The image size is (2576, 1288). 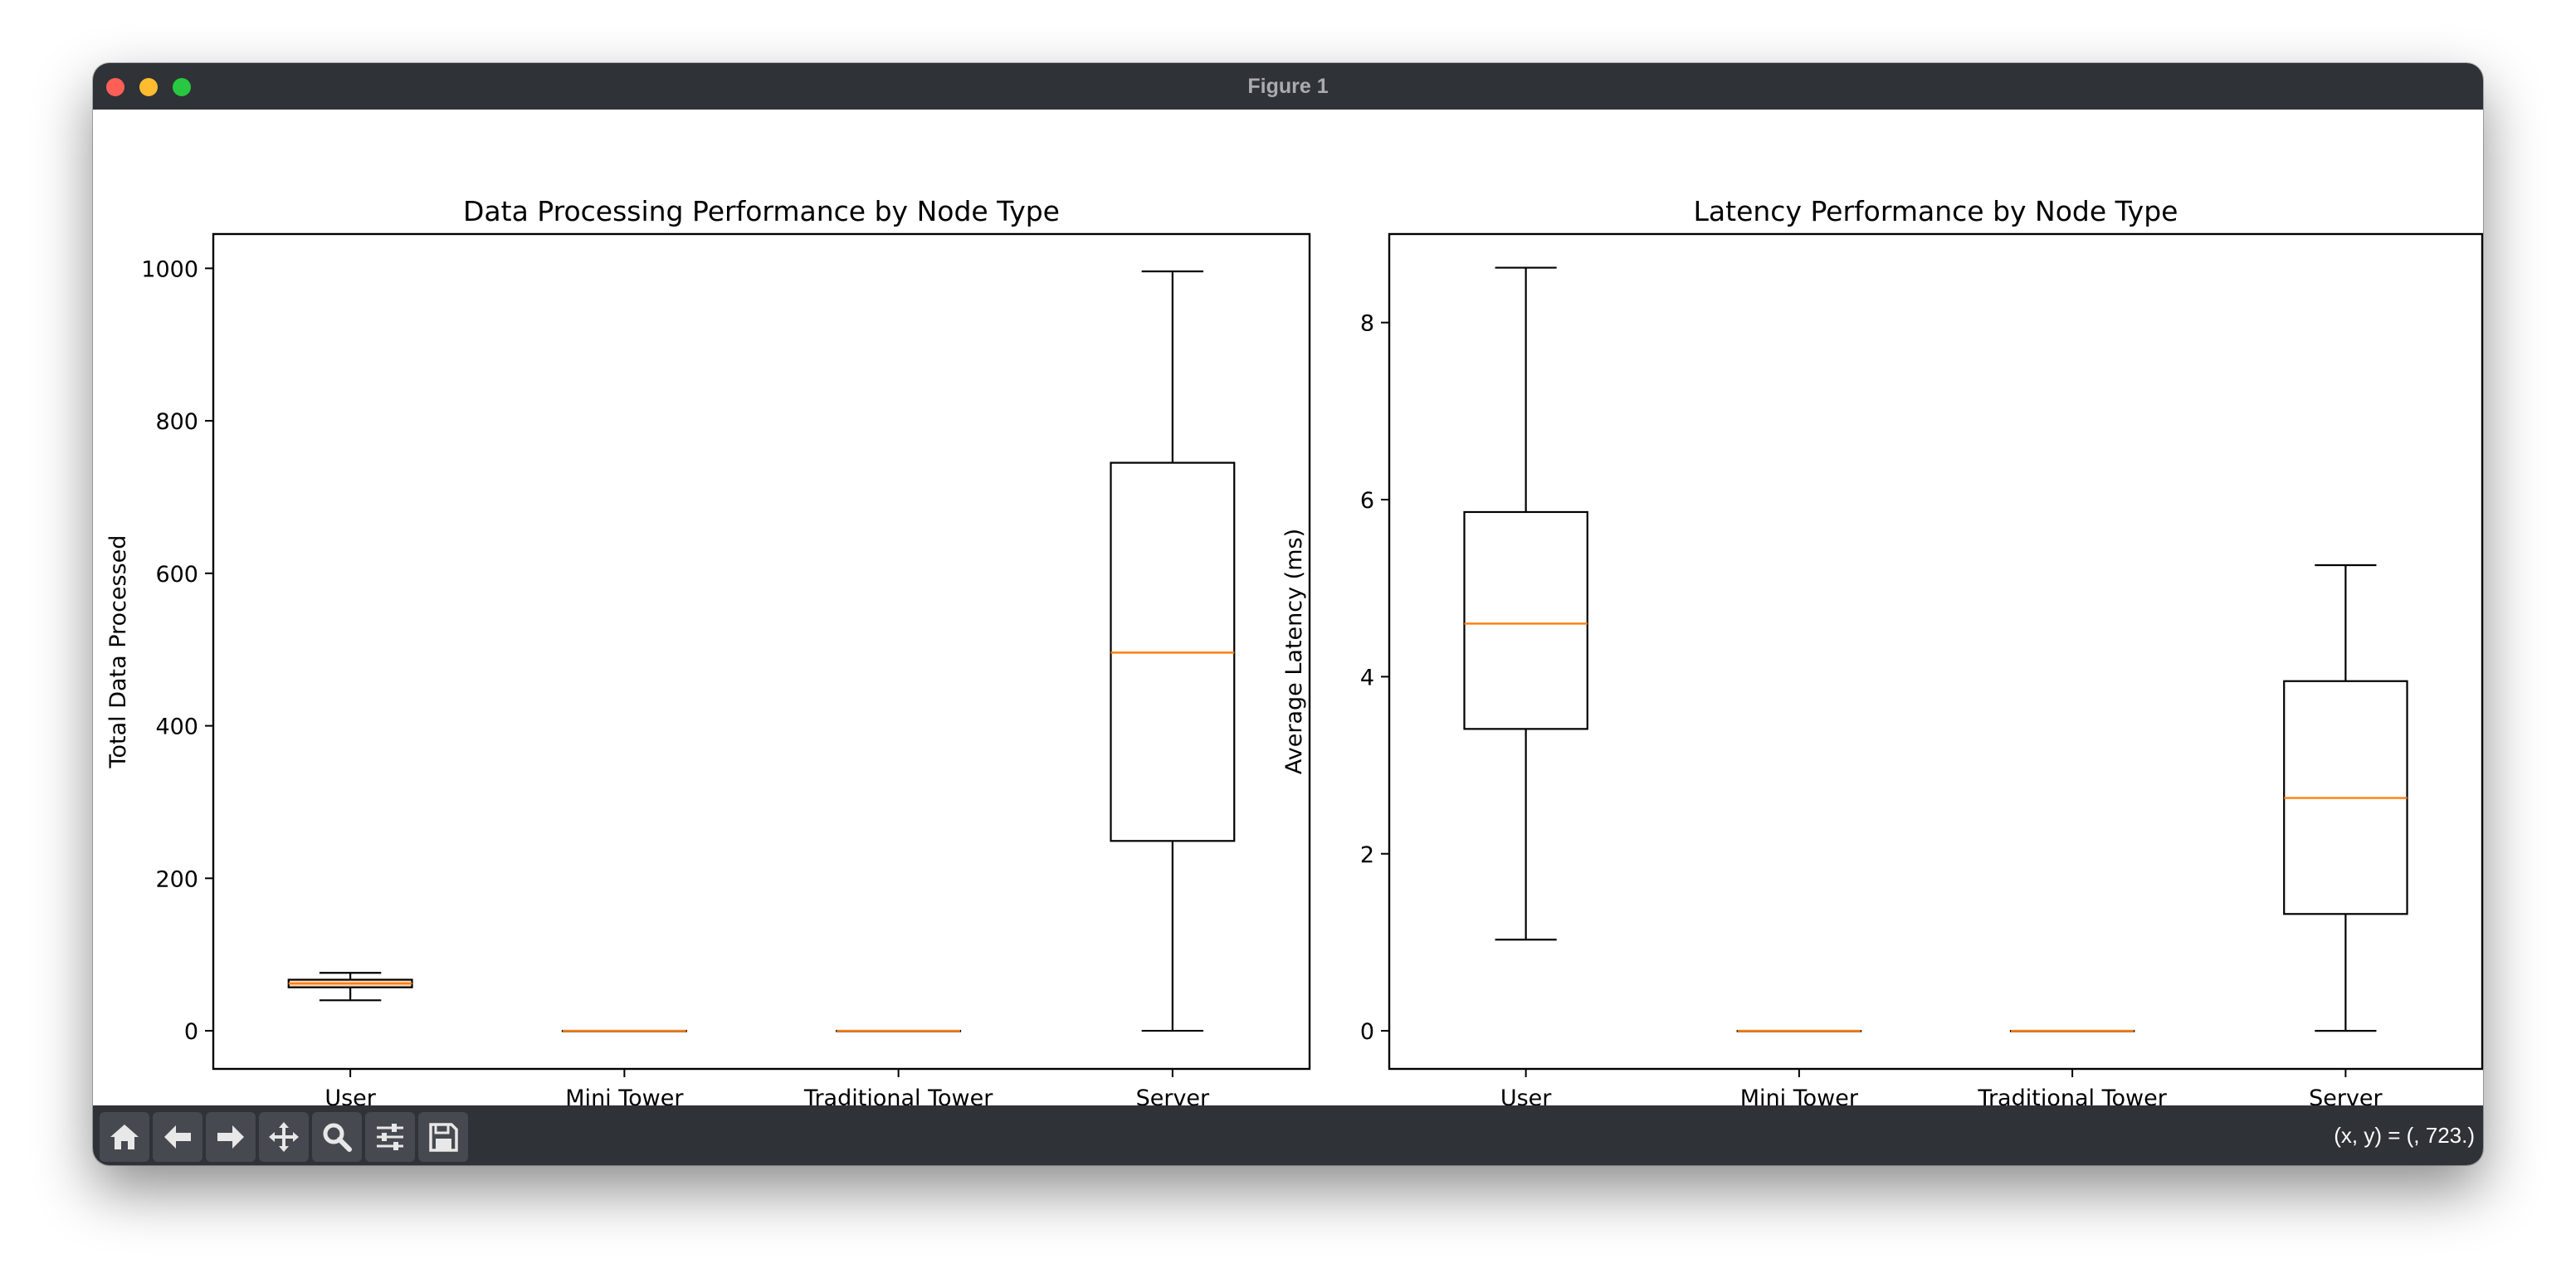 I want to click on chart-title: Data Processing Performance by Node Type, so click(x=762, y=211).